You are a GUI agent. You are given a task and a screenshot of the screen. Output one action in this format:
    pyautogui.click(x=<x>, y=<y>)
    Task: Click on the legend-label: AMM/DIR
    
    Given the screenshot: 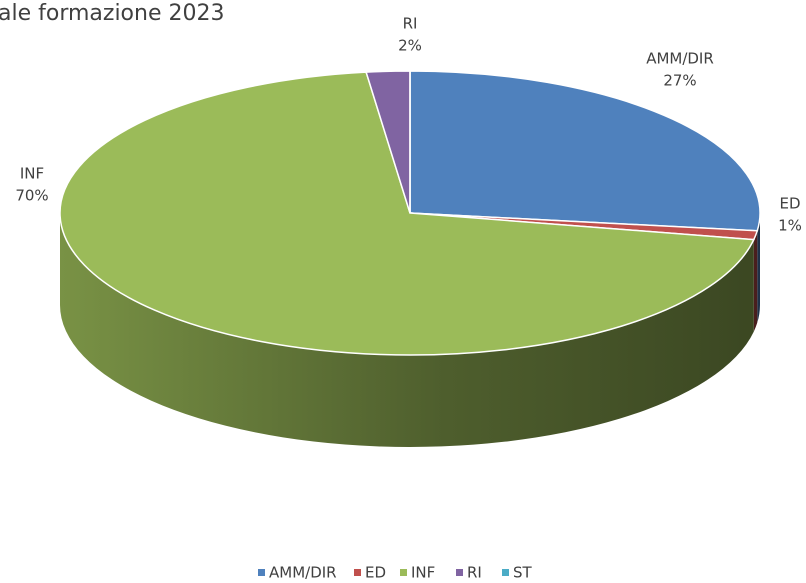 What is the action you would take?
    pyautogui.click(x=303, y=573)
    